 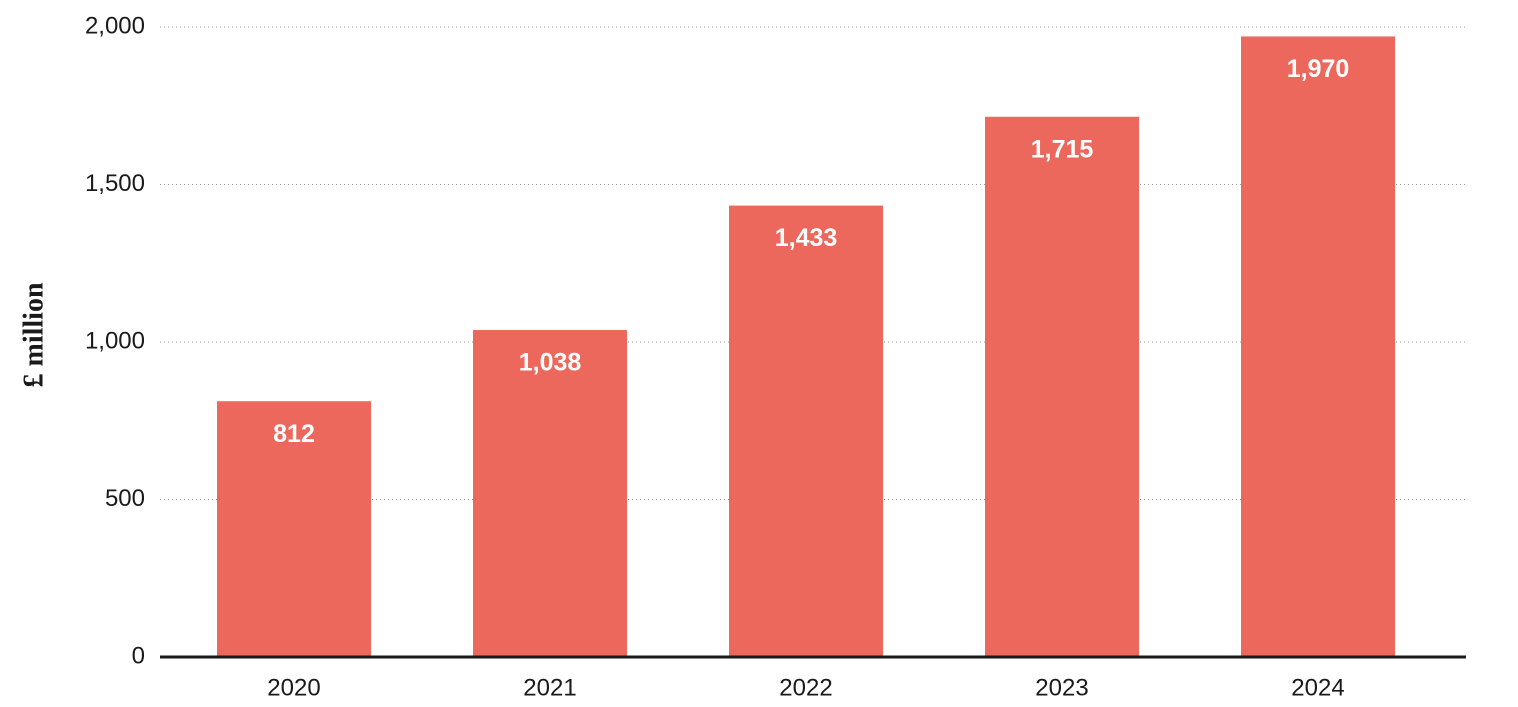 What do you see at coordinates (550, 363) in the screenshot?
I see `value-label: 1,038` at bounding box center [550, 363].